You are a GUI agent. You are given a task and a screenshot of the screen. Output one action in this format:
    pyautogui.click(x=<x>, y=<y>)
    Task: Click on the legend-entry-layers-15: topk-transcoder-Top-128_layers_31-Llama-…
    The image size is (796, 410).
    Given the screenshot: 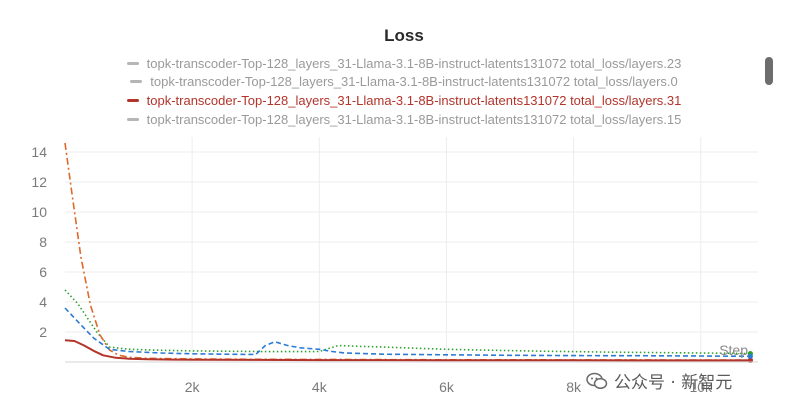 What is the action you would take?
    pyautogui.click(x=398, y=119)
    